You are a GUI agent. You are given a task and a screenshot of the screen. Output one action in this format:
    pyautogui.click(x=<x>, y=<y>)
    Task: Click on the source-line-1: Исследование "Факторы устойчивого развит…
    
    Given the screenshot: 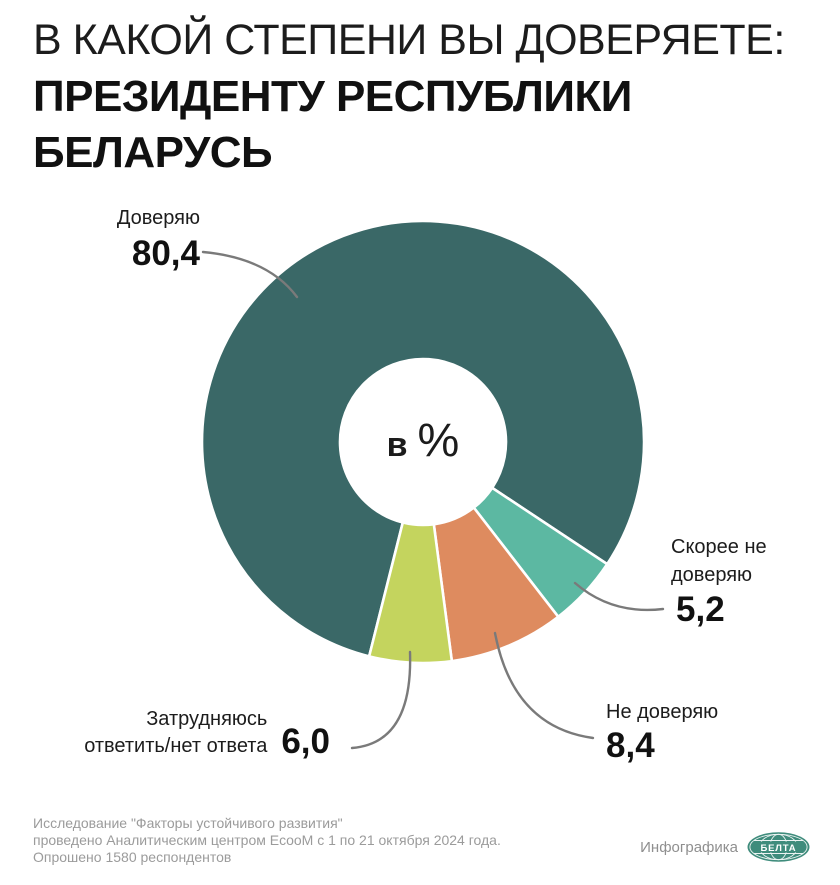 What is the action you would take?
    pyautogui.click(x=188, y=823)
    